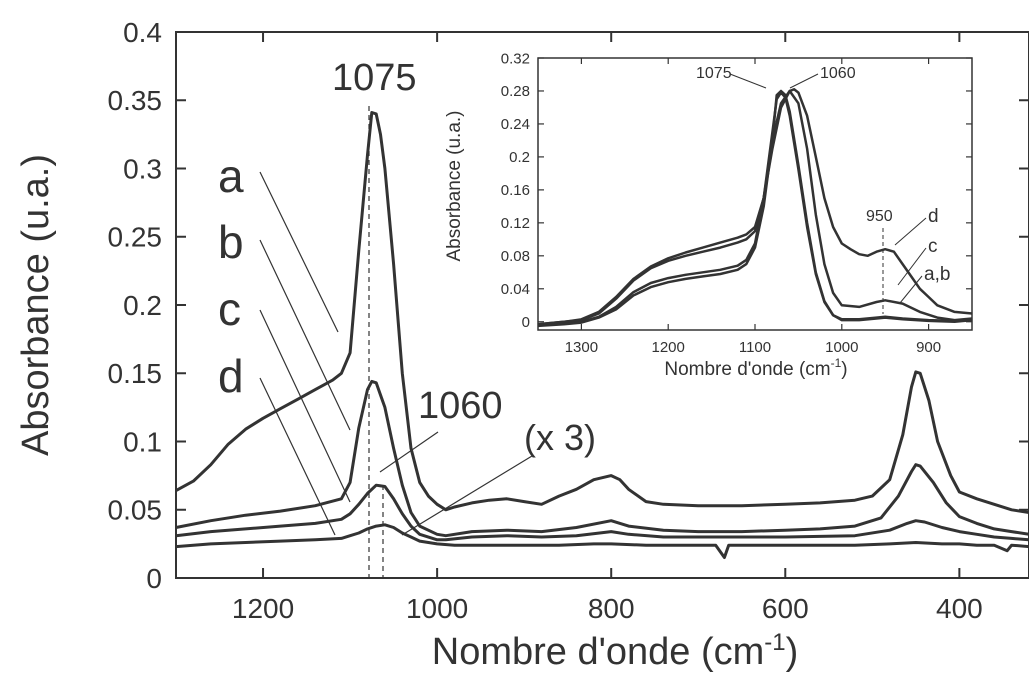  I want to click on inset-x-axis-label-sup: -1, so click(836, 363).